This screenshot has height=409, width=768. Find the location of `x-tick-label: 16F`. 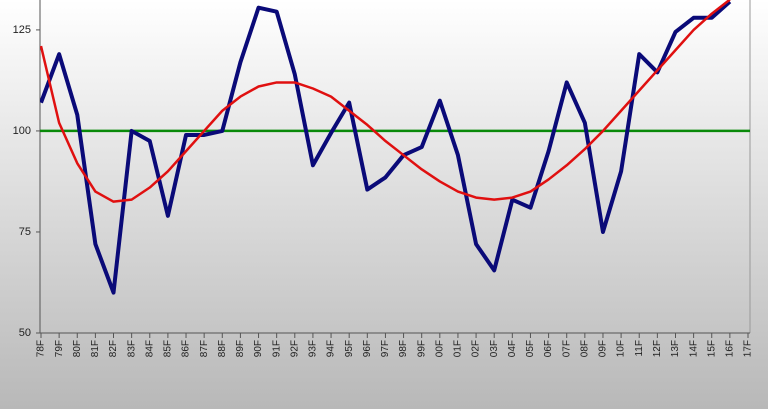

x-tick-label: 16F is located at coordinates (730, 348).